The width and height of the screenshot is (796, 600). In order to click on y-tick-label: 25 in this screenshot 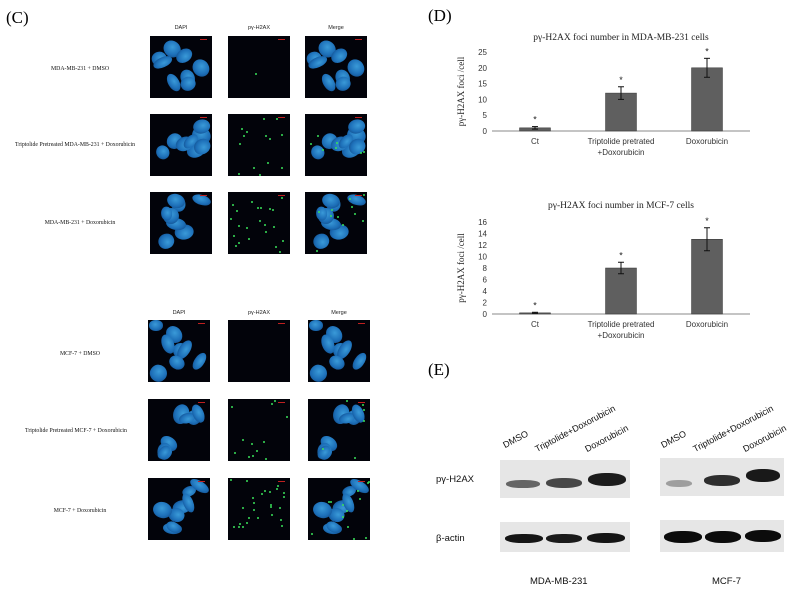, I will do `click(482, 52)`.